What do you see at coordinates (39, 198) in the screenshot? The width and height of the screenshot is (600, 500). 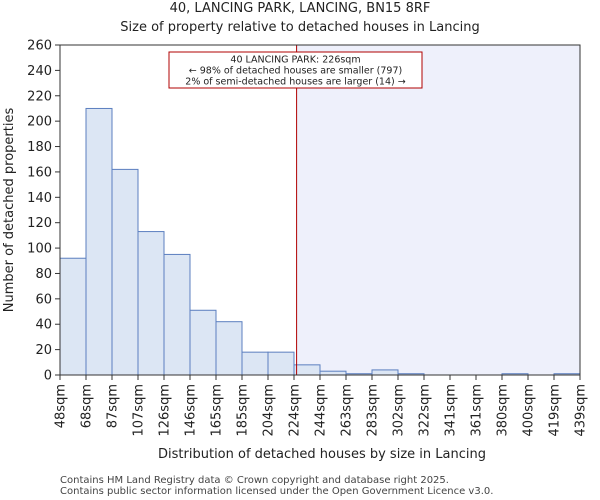 I see `y-tick-label: 140` at bounding box center [39, 198].